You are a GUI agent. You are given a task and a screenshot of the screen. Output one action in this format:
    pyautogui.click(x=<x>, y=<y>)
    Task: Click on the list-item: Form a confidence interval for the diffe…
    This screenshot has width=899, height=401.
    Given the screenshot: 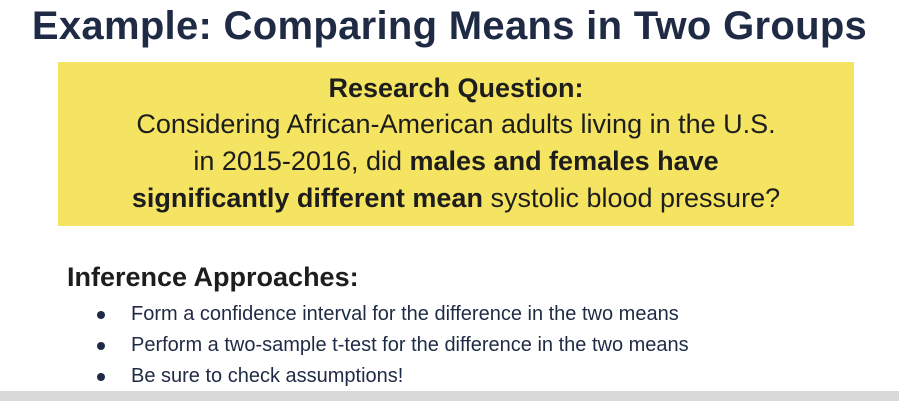 What is the action you would take?
    pyautogui.click(x=393, y=314)
    